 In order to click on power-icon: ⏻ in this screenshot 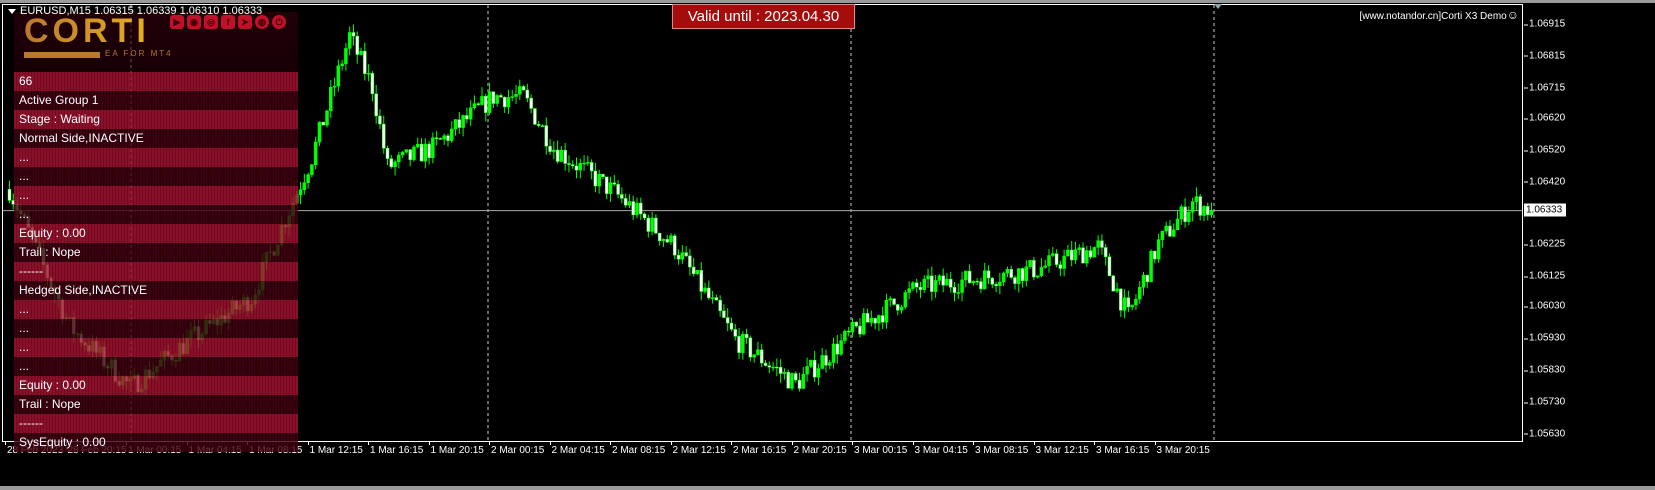, I will do `click(279, 22)`.